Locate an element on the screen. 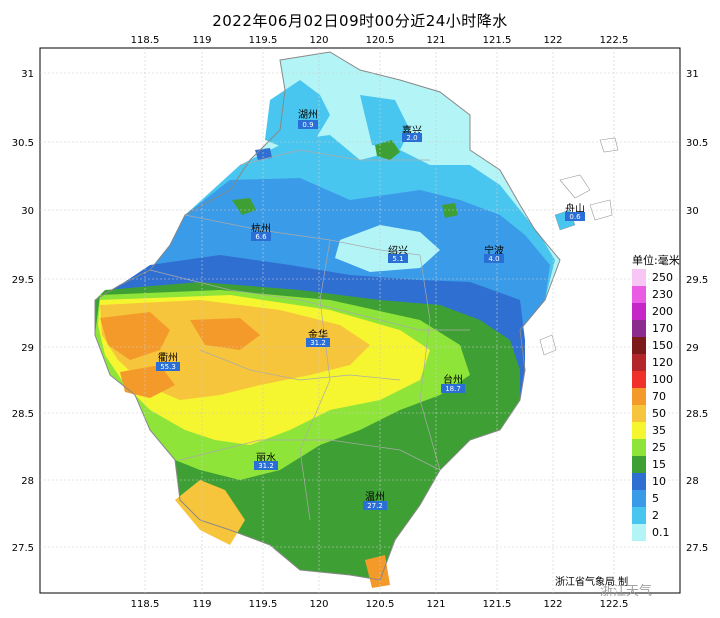 The width and height of the screenshot is (720, 618). lat-tick: 28 is located at coordinates (692, 481).